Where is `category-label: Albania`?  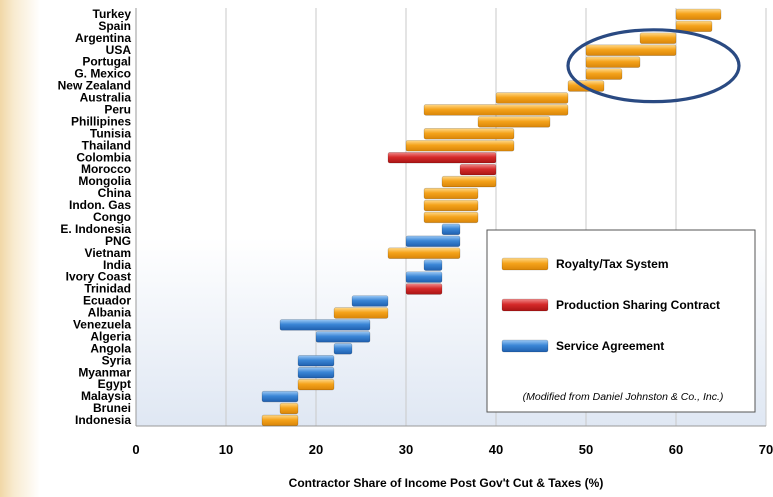 category-label: Albania is located at coordinates (110, 313).